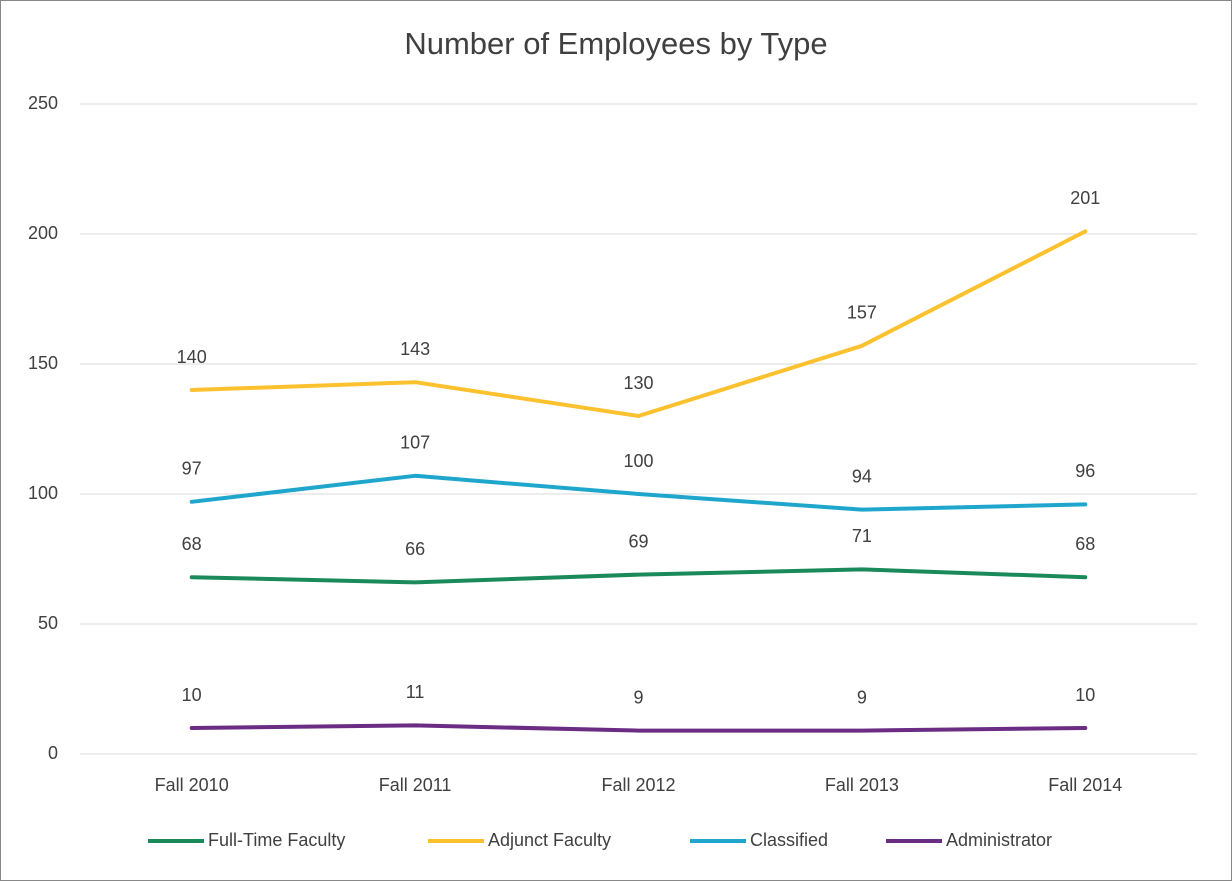  What do you see at coordinates (192, 785) in the screenshot?
I see `x-tick-label: Fall 2010` at bounding box center [192, 785].